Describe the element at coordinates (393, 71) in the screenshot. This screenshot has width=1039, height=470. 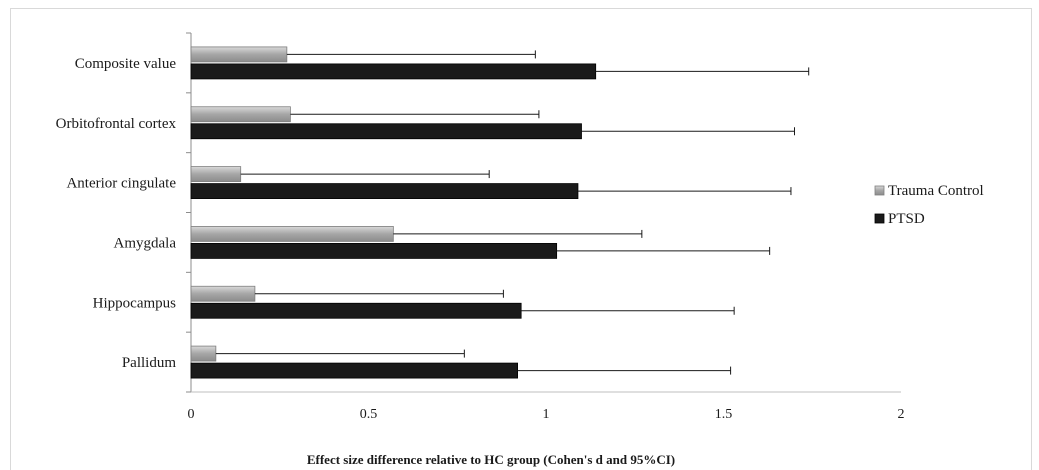
I see `bar-ptsd-composite-value` at that location.